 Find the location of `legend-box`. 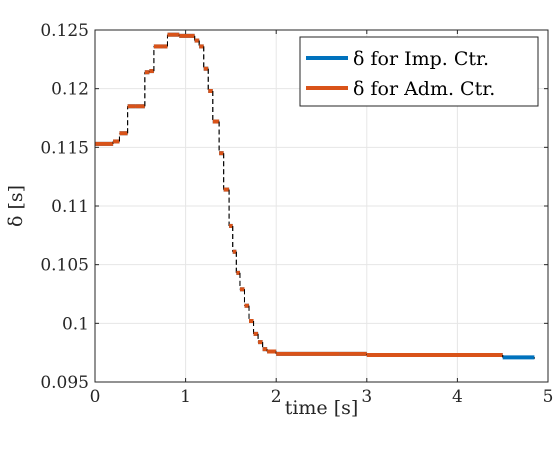

legend-box is located at coordinates (419, 71).